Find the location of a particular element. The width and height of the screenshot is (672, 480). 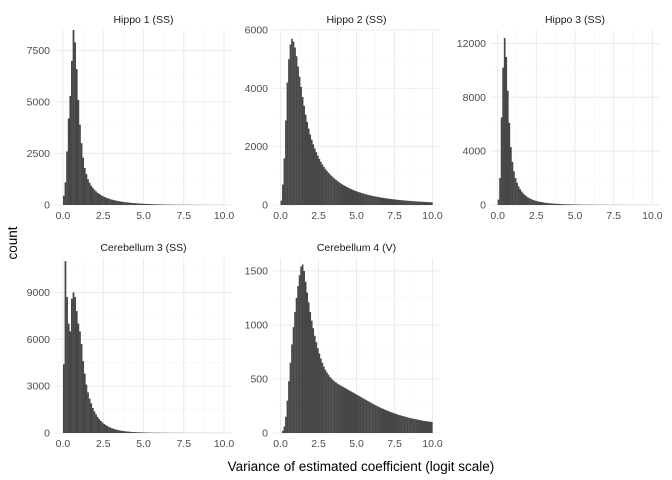

facet-title: Cerebellum 3 (SS) is located at coordinates (143, 248).